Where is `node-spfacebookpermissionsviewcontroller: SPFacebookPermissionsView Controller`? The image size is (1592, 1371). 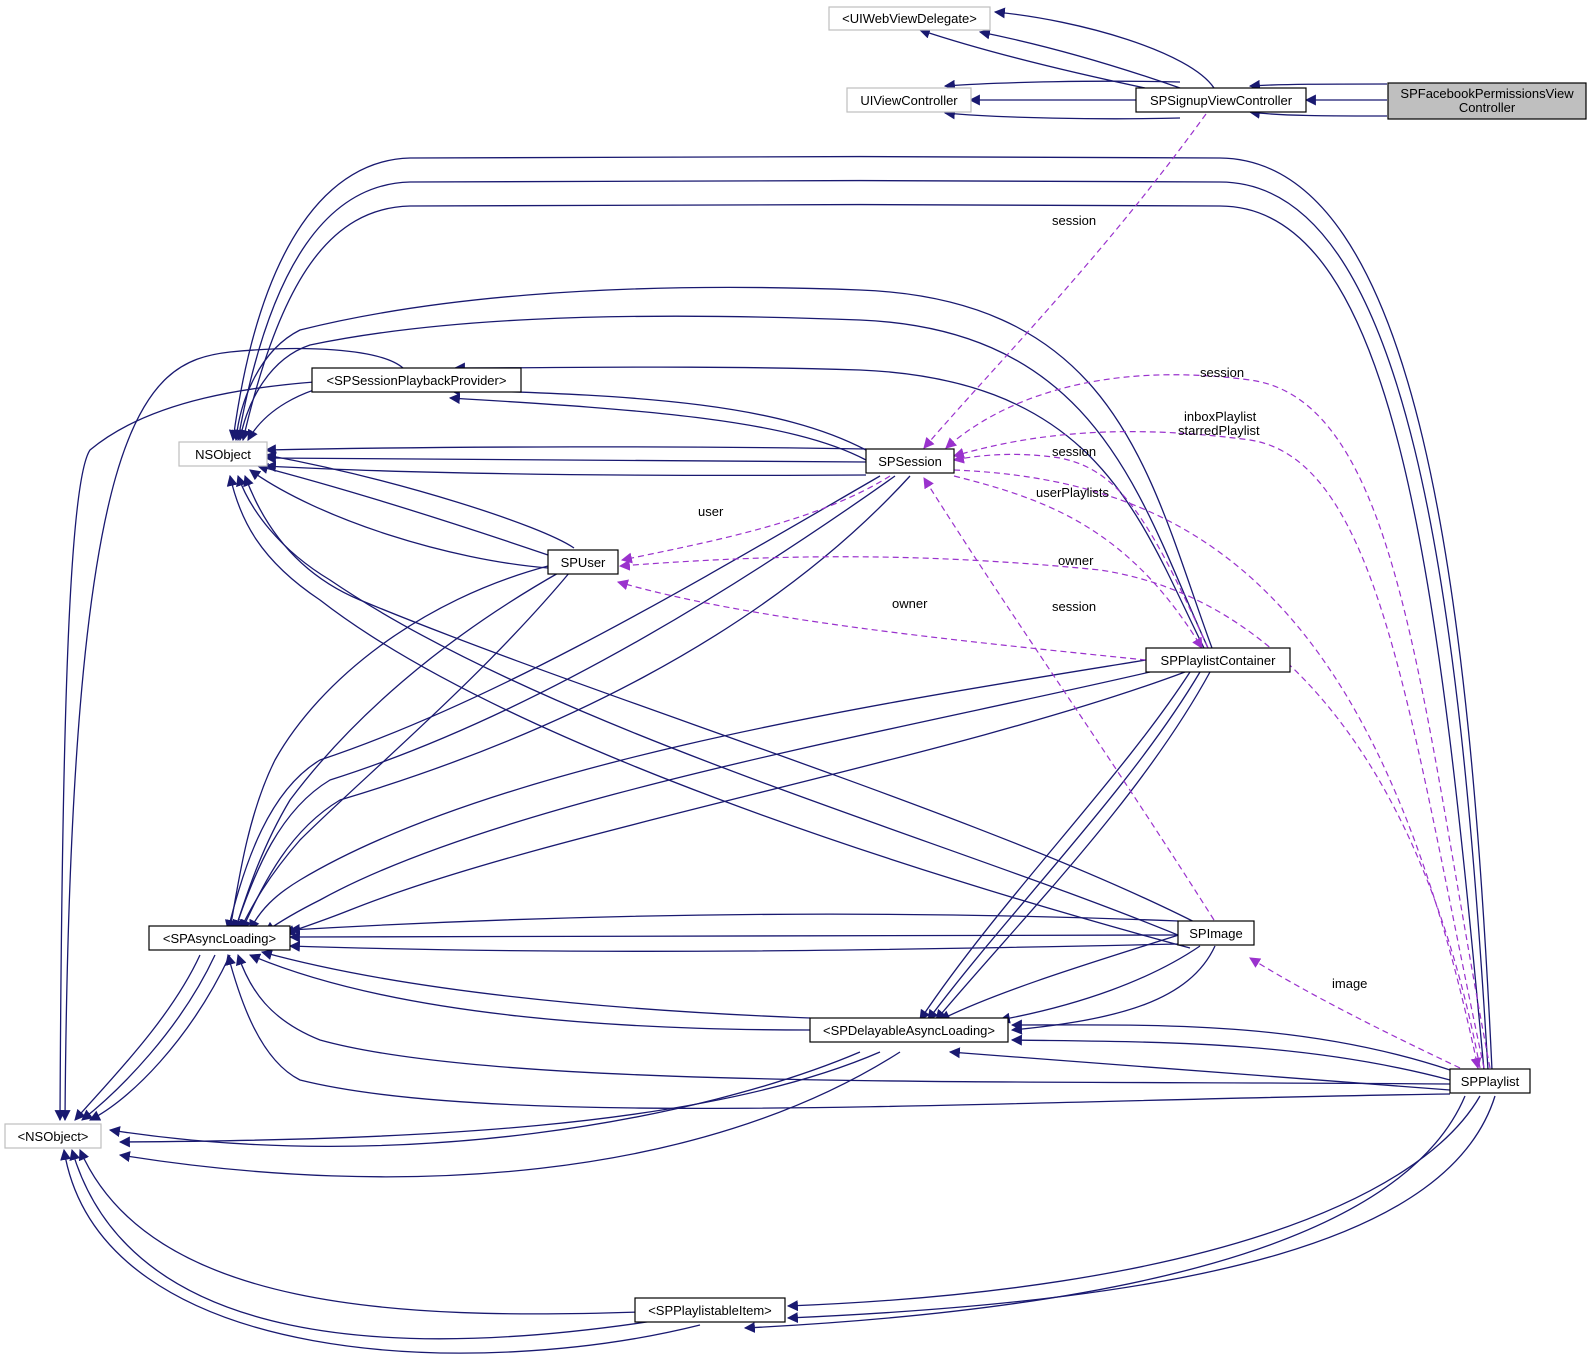 node-spfacebookpermissionsviewcontroller: SPFacebookPermissionsView Controller is located at coordinates (1487, 101).